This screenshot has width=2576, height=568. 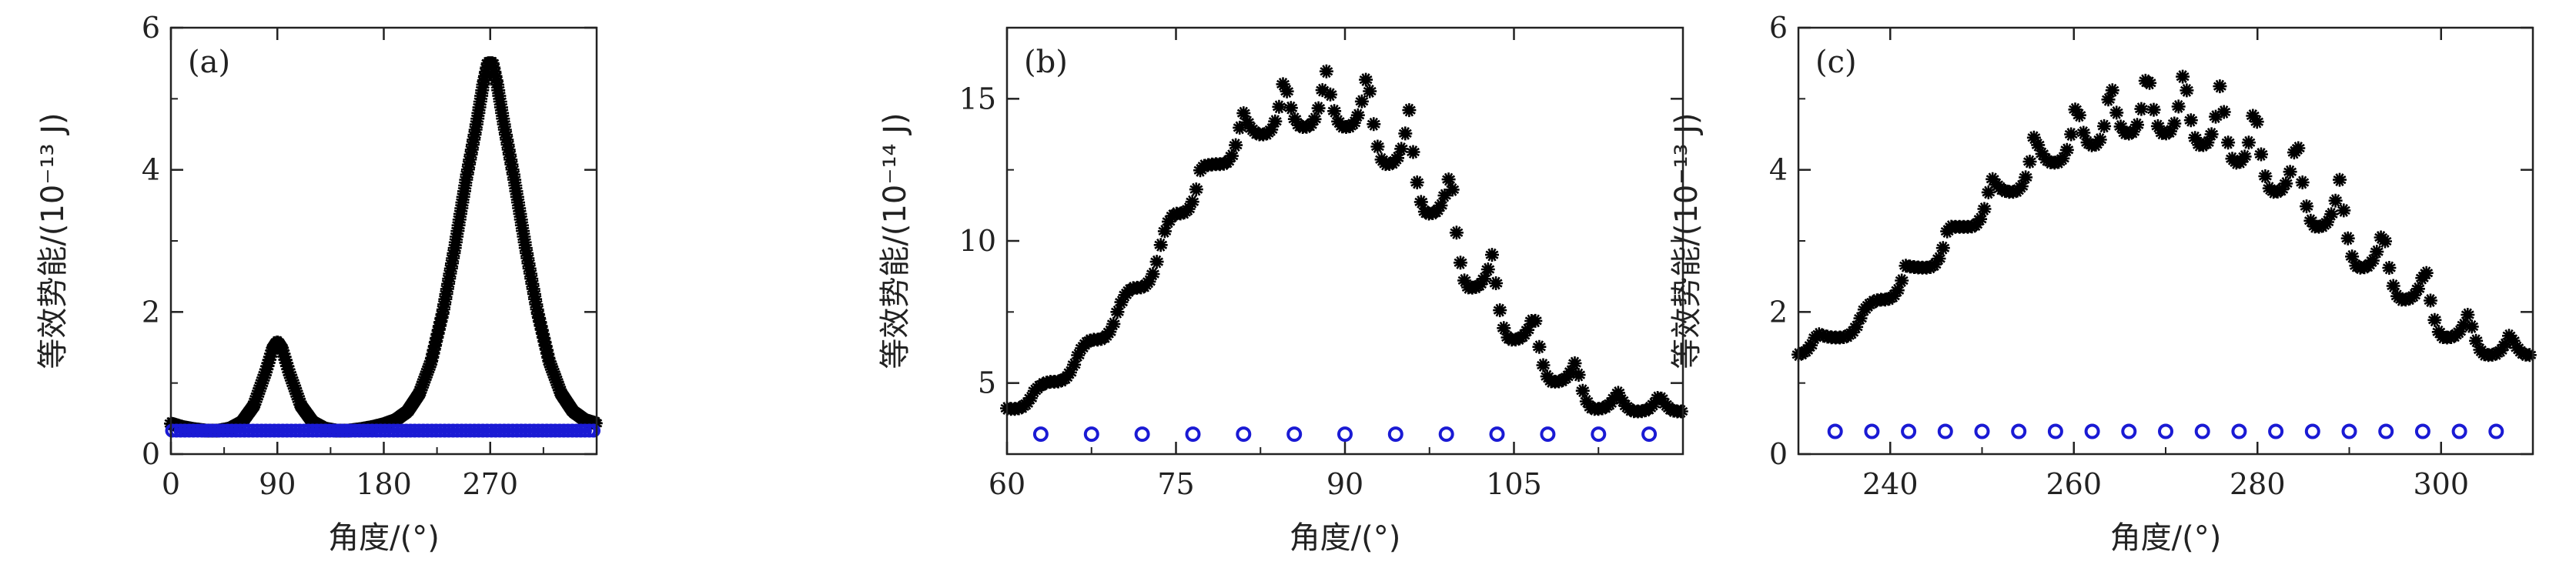 I want to click on x-tick-label: 270, so click(x=490, y=484).